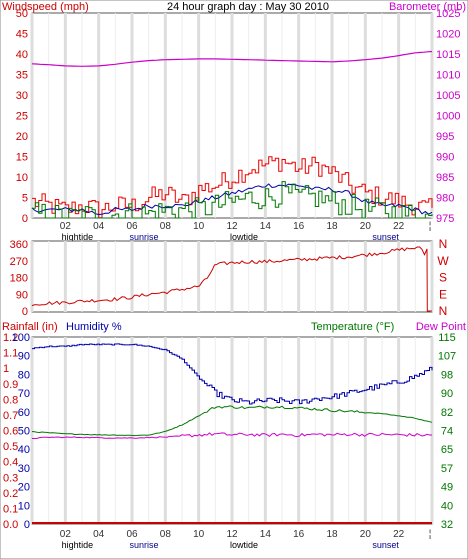 Image resolution: width=468 pixels, height=559 pixels. What do you see at coordinates (445, 178) in the screenshot?
I see `barometer-tick-label: 985` at bounding box center [445, 178].